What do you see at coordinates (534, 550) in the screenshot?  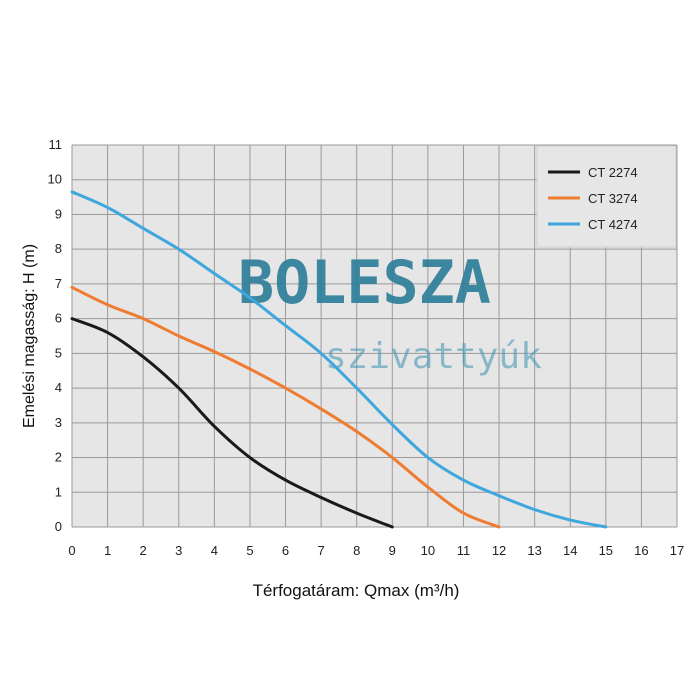 I see `x-tick-label: 13` at bounding box center [534, 550].